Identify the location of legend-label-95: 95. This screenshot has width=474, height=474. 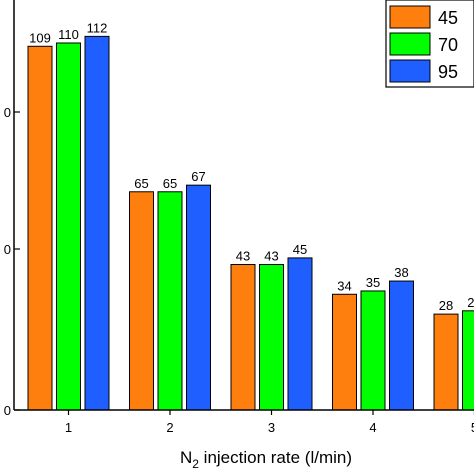
(448, 72).